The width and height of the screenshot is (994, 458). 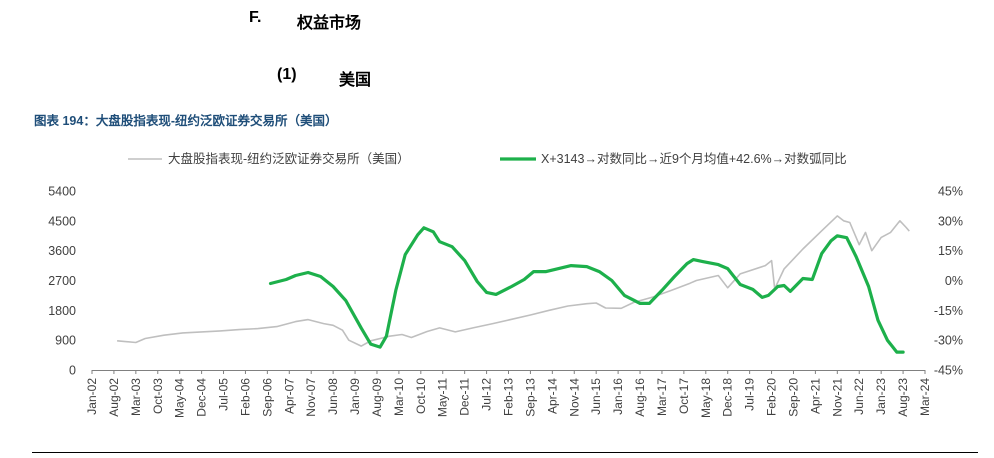 What do you see at coordinates (552, 396) in the screenshot?
I see `x-tick-label: Apr-14` at bounding box center [552, 396].